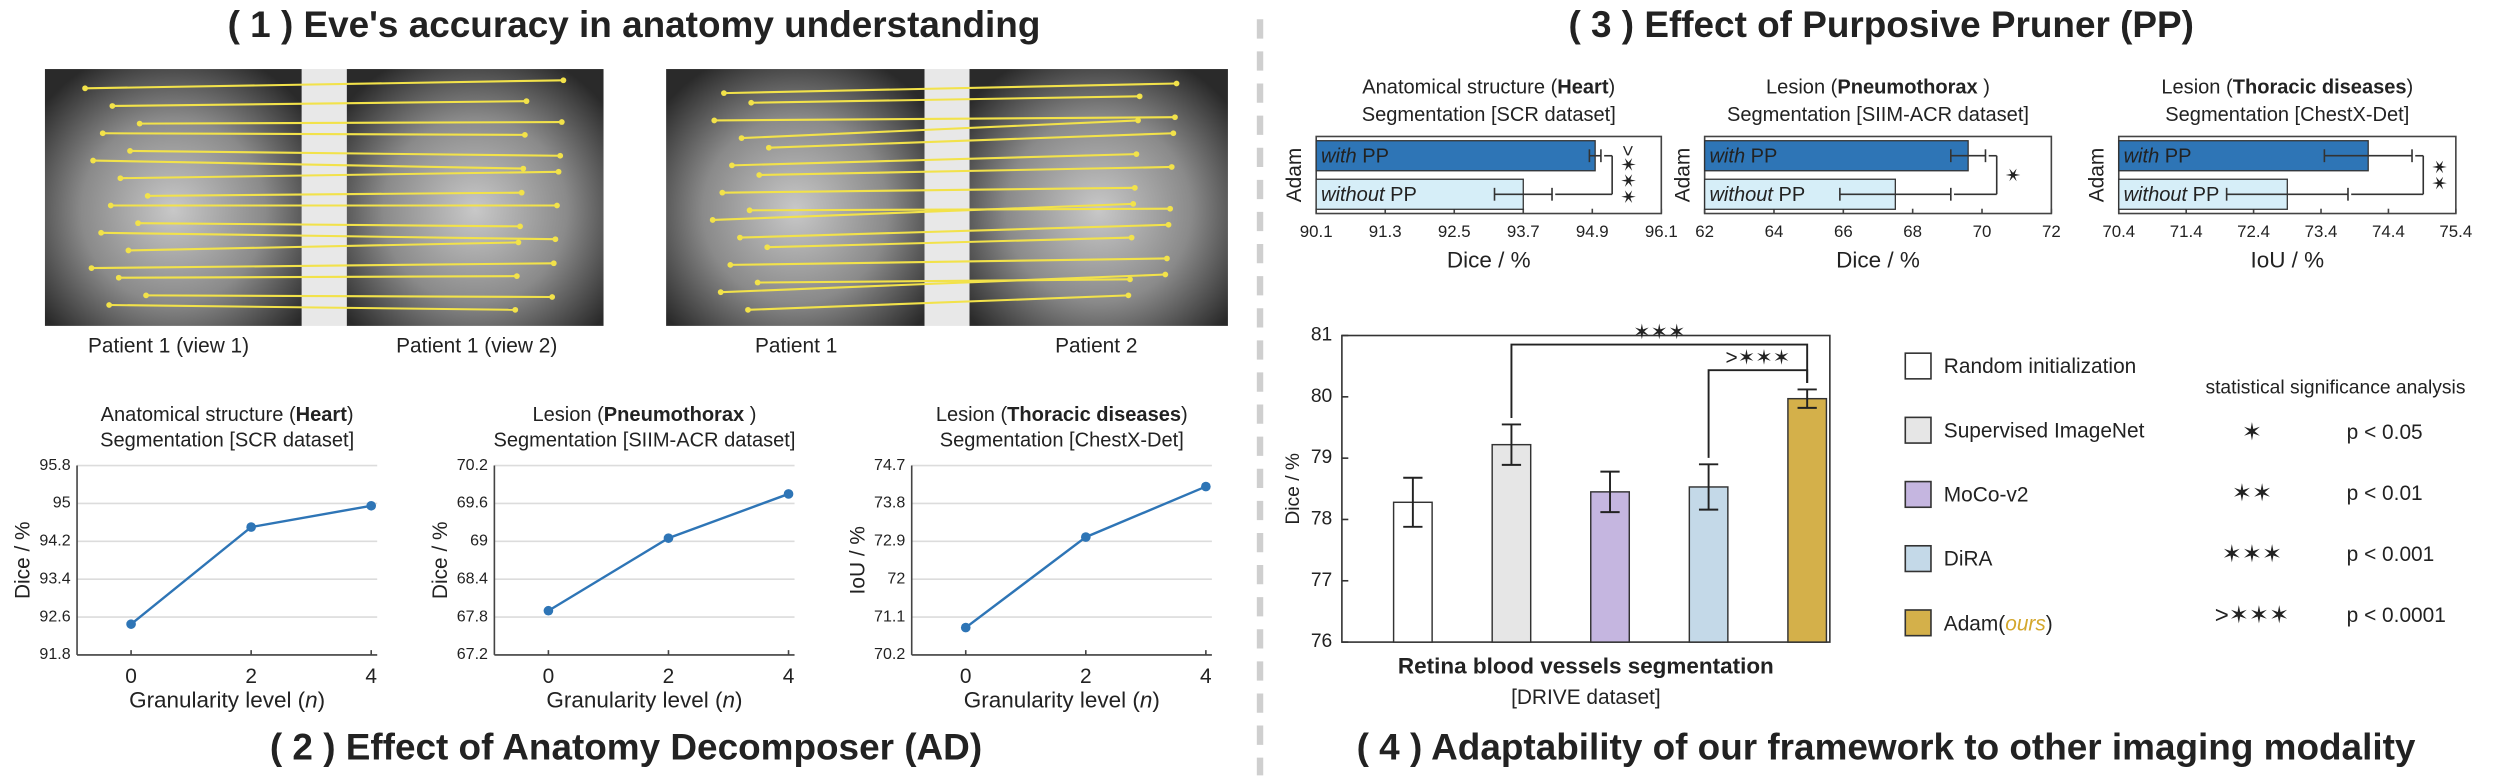  I want to click on legend-label: Random initialization, so click(2040, 366).